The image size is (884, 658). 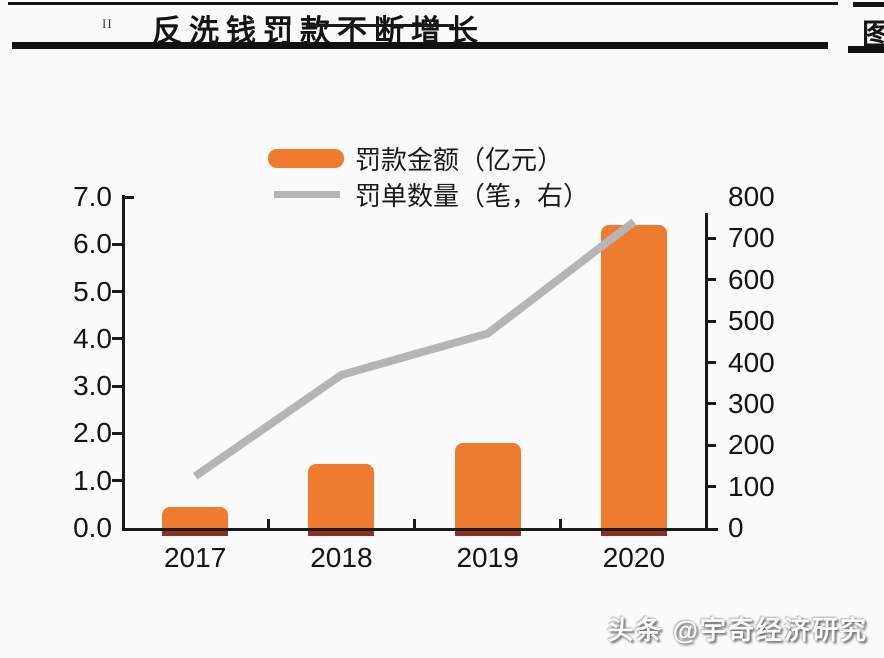 What do you see at coordinates (195, 557) in the screenshot?
I see `x-axis-label-2017: 2017` at bounding box center [195, 557].